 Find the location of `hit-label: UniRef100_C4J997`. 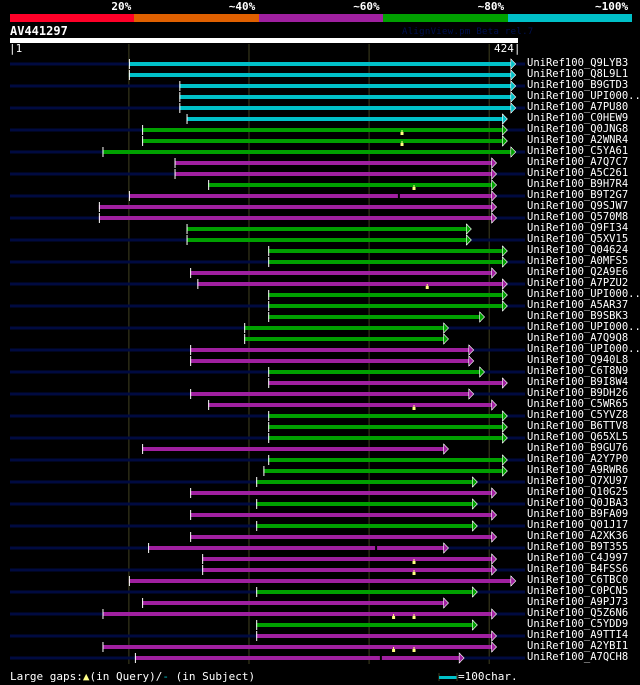

hit-label: UniRef100_C4J997 is located at coordinates (578, 558).